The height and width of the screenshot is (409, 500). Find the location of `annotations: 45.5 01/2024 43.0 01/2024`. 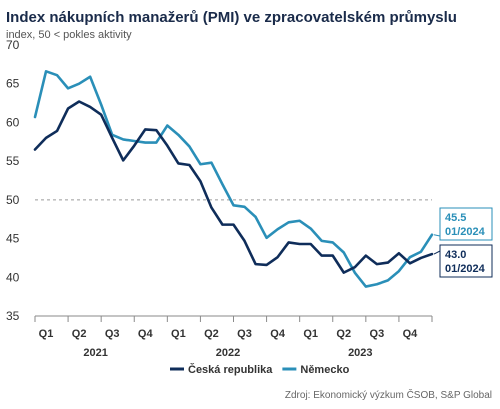

annotations: 45.5 01/2024 43.0 01/2024 is located at coordinates (463, 242).